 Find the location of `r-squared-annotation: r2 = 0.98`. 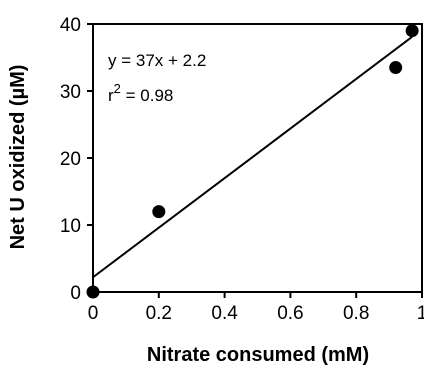

r-squared-annotation: r2 = 0.98 is located at coordinates (140, 93).